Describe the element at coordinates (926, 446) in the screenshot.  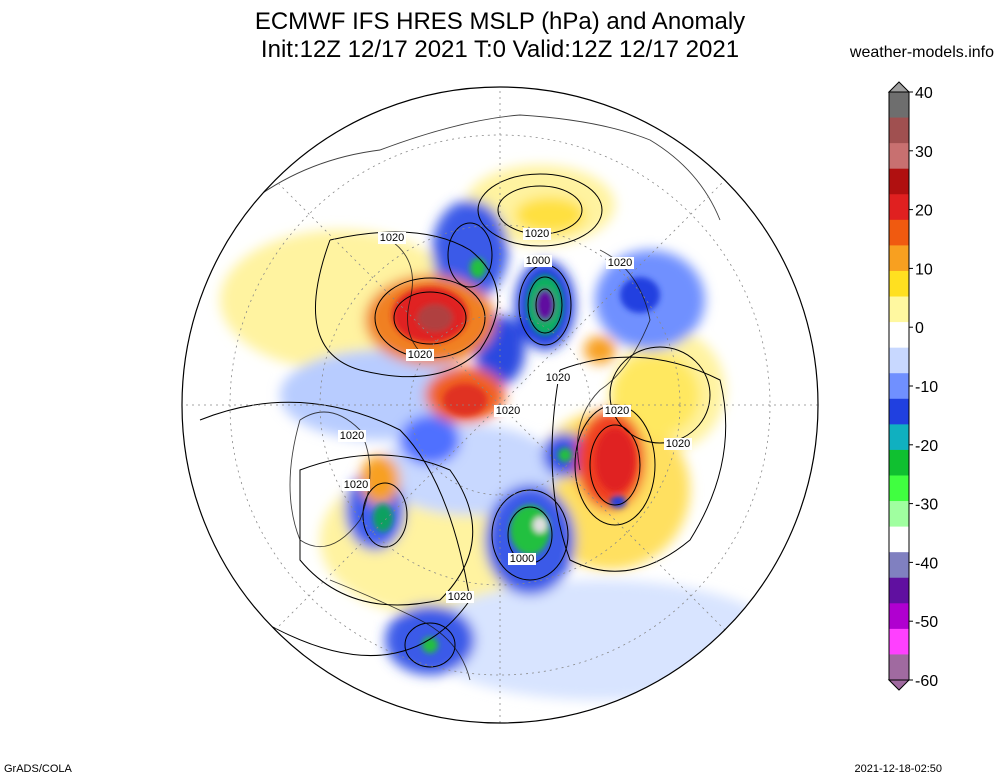
I see `colorbar-tick-label: -20` at that location.